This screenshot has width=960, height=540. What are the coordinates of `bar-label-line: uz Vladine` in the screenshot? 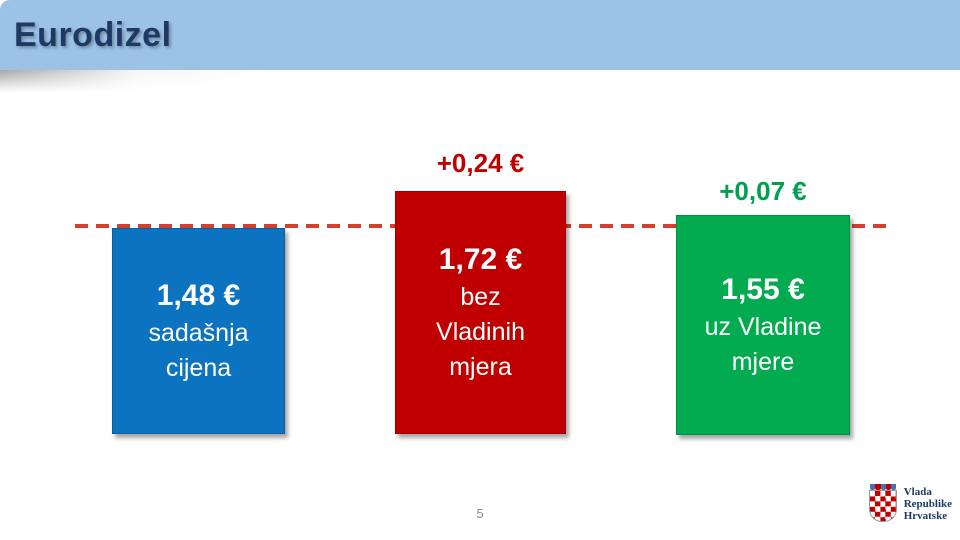 It's located at (763, 327).